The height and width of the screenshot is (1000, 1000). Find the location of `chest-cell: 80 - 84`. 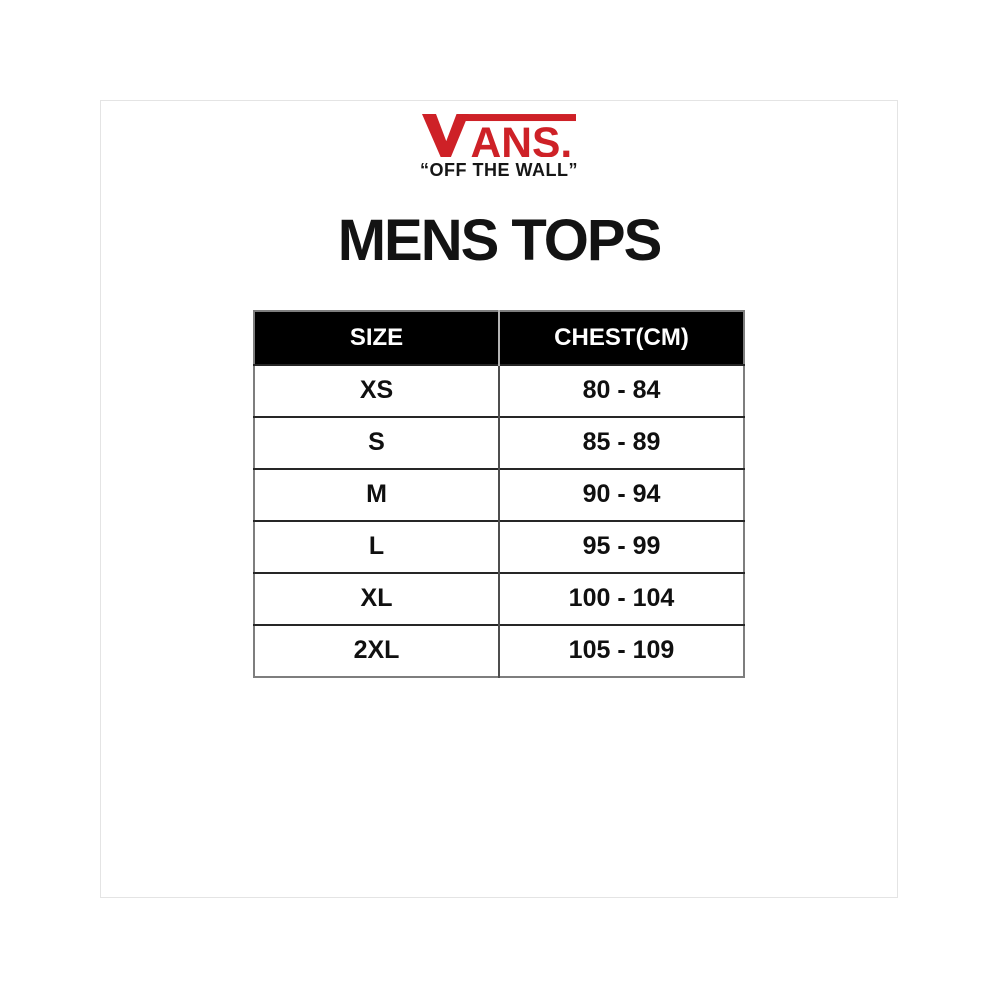

chest-cell: 80 - 84 is located at coordinates (621, 390).